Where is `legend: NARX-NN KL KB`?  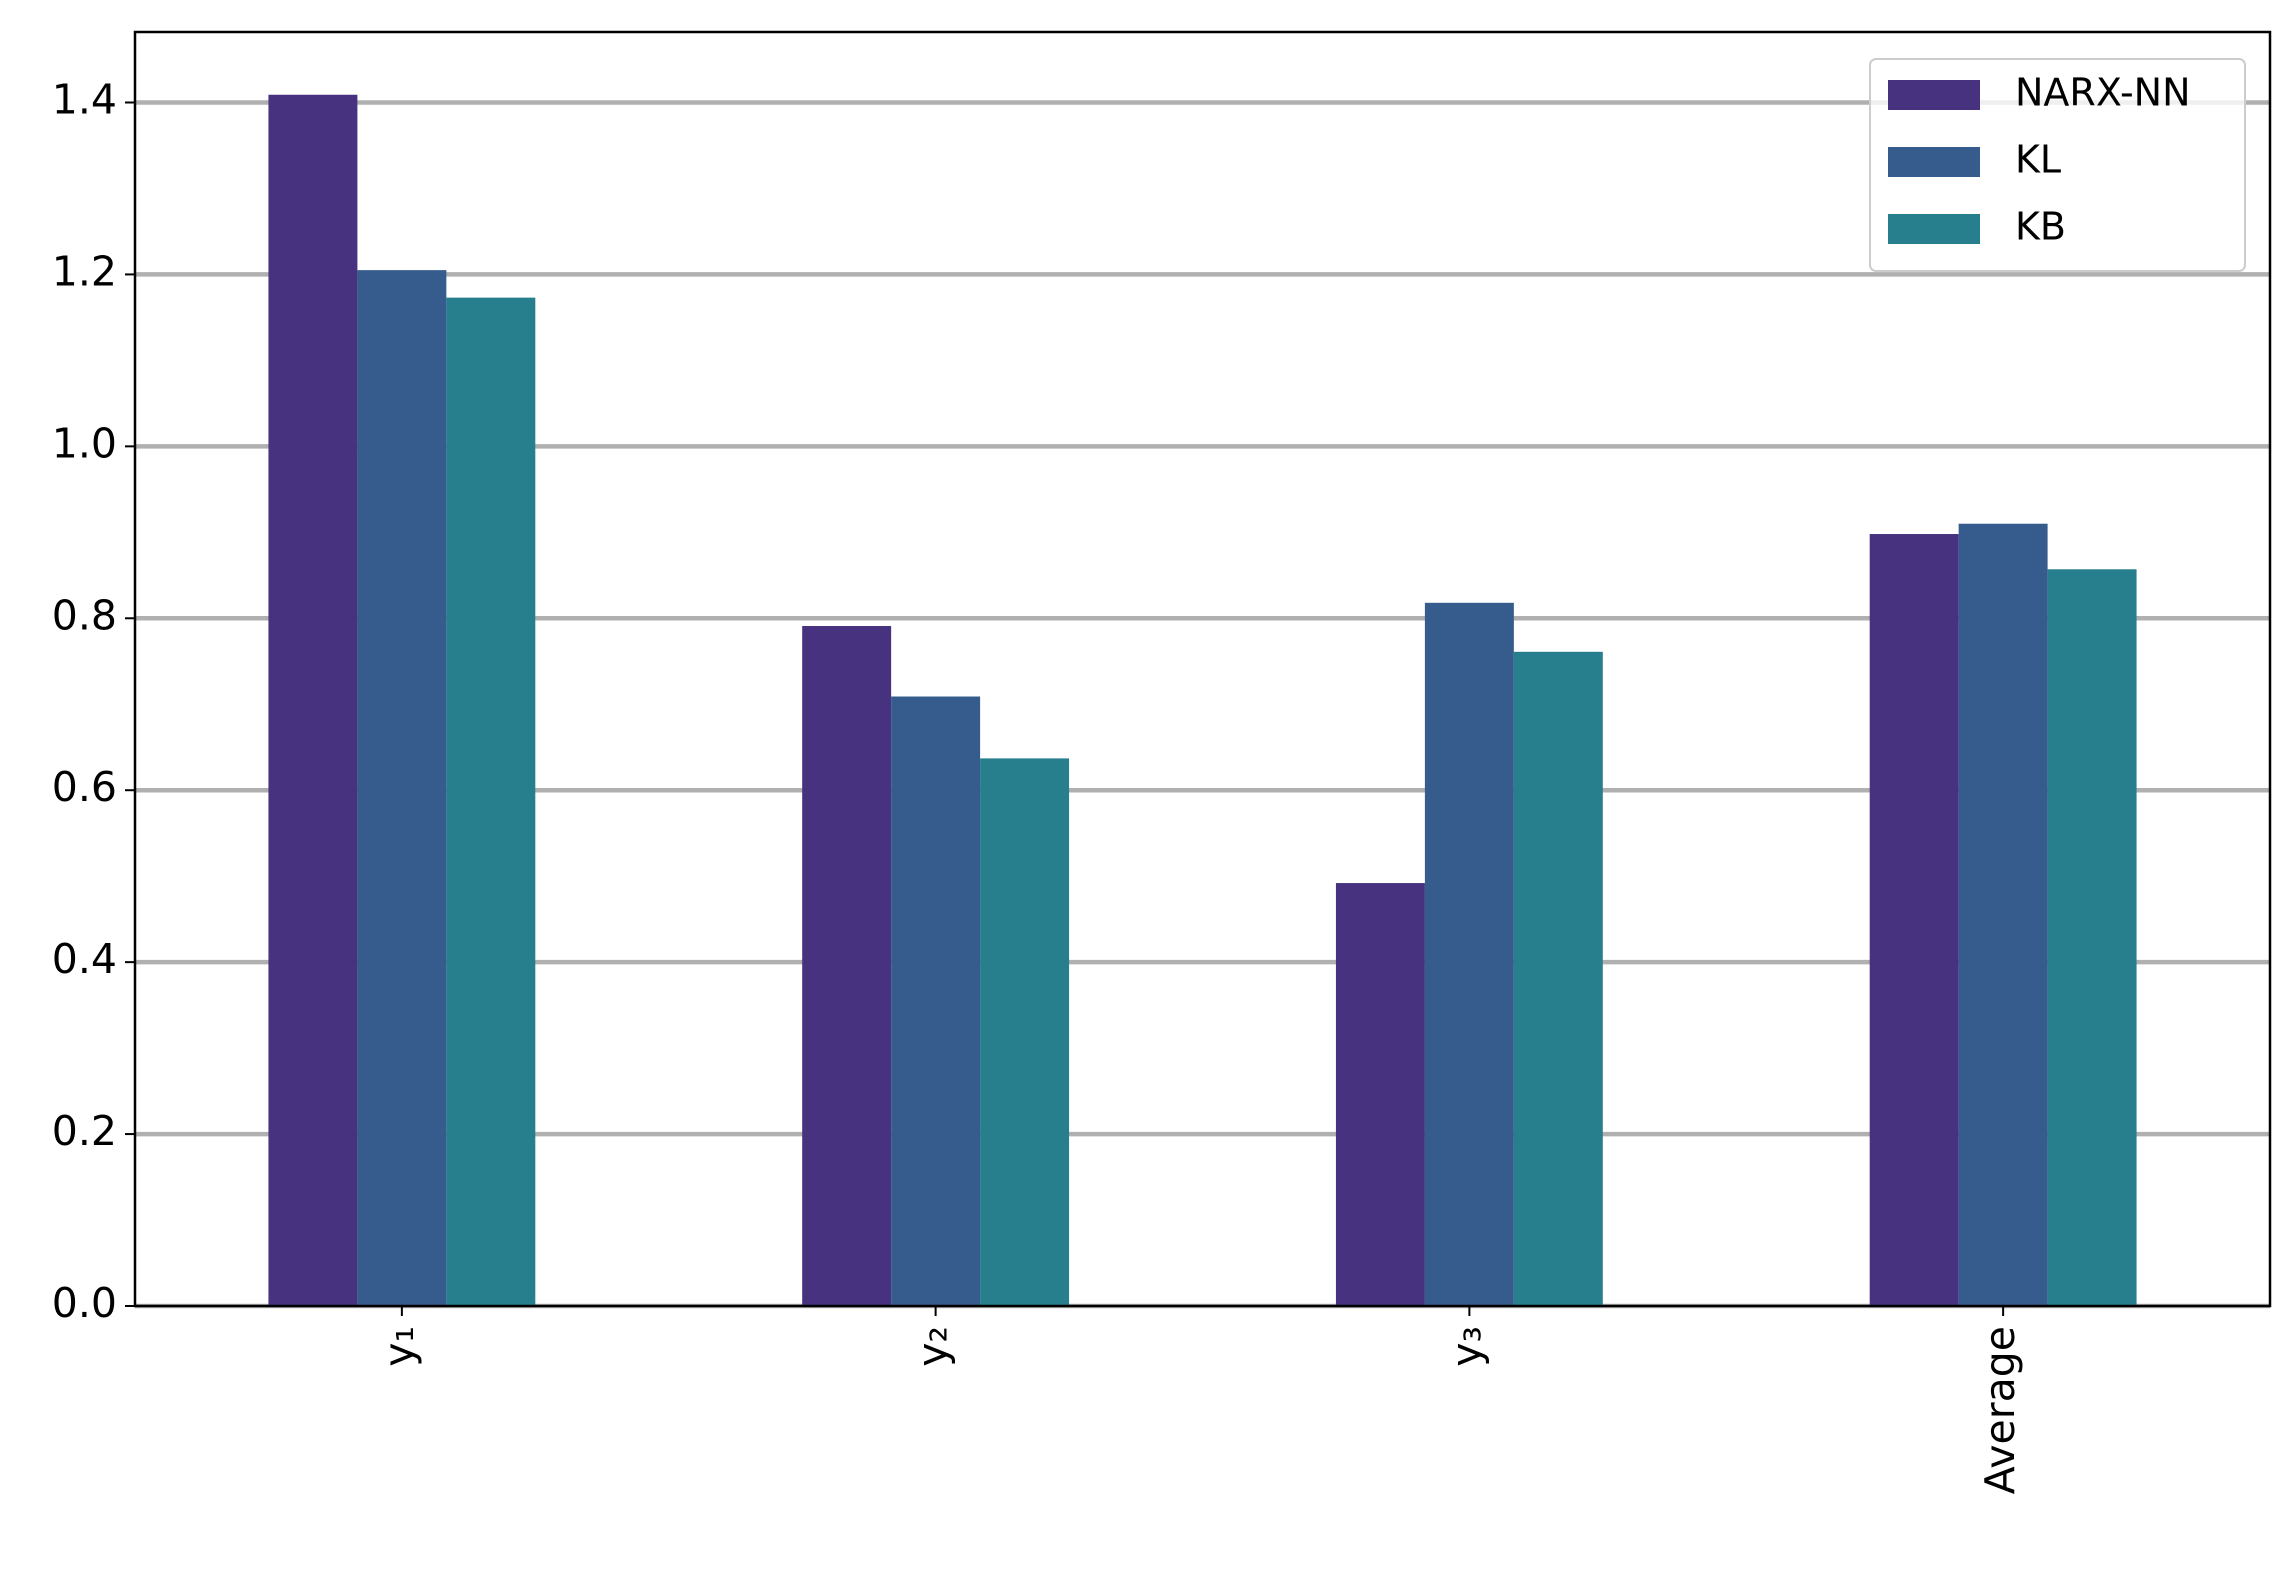
legend: NARX-NN KL KB is located at coordinates (2057, 165).